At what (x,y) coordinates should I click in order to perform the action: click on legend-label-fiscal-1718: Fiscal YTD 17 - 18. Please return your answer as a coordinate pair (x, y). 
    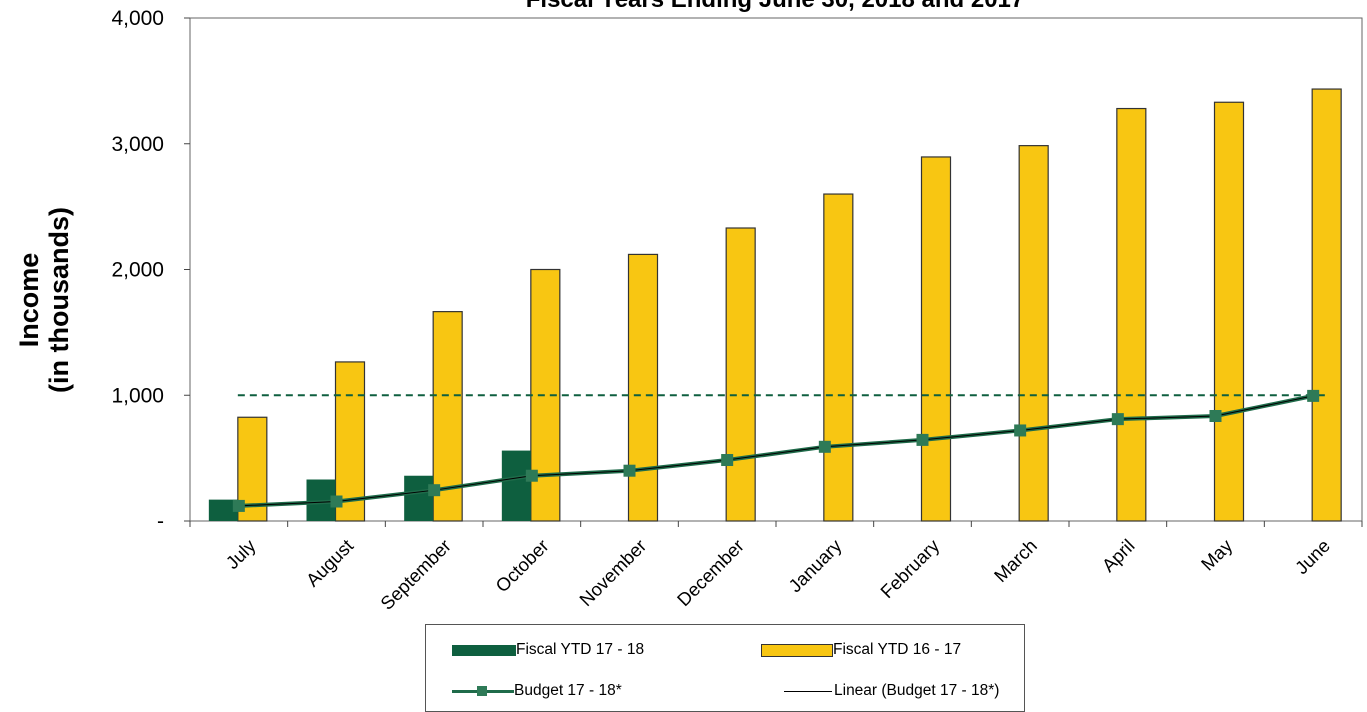
    Looking at the image, I should click on (580, 649).